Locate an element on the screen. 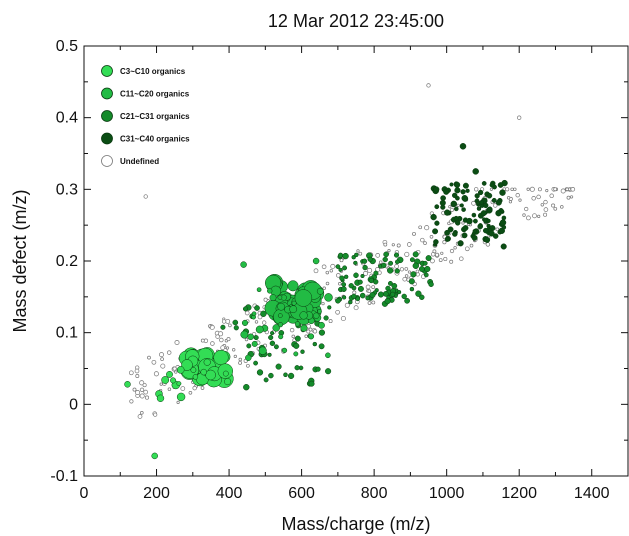  legend-label-c31-c40-organics: C31~C40 organics is located at coordinates (155, 139).